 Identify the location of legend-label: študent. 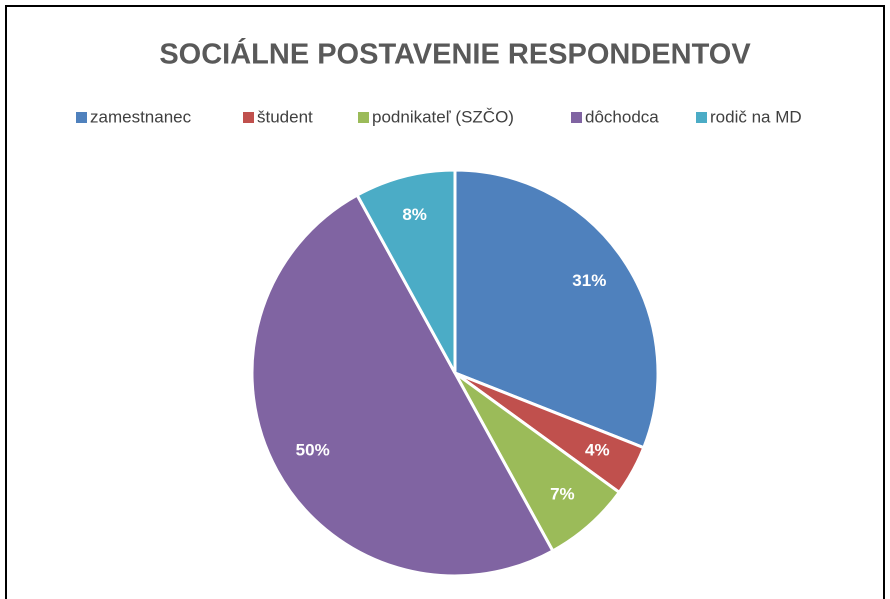
(285, 116).